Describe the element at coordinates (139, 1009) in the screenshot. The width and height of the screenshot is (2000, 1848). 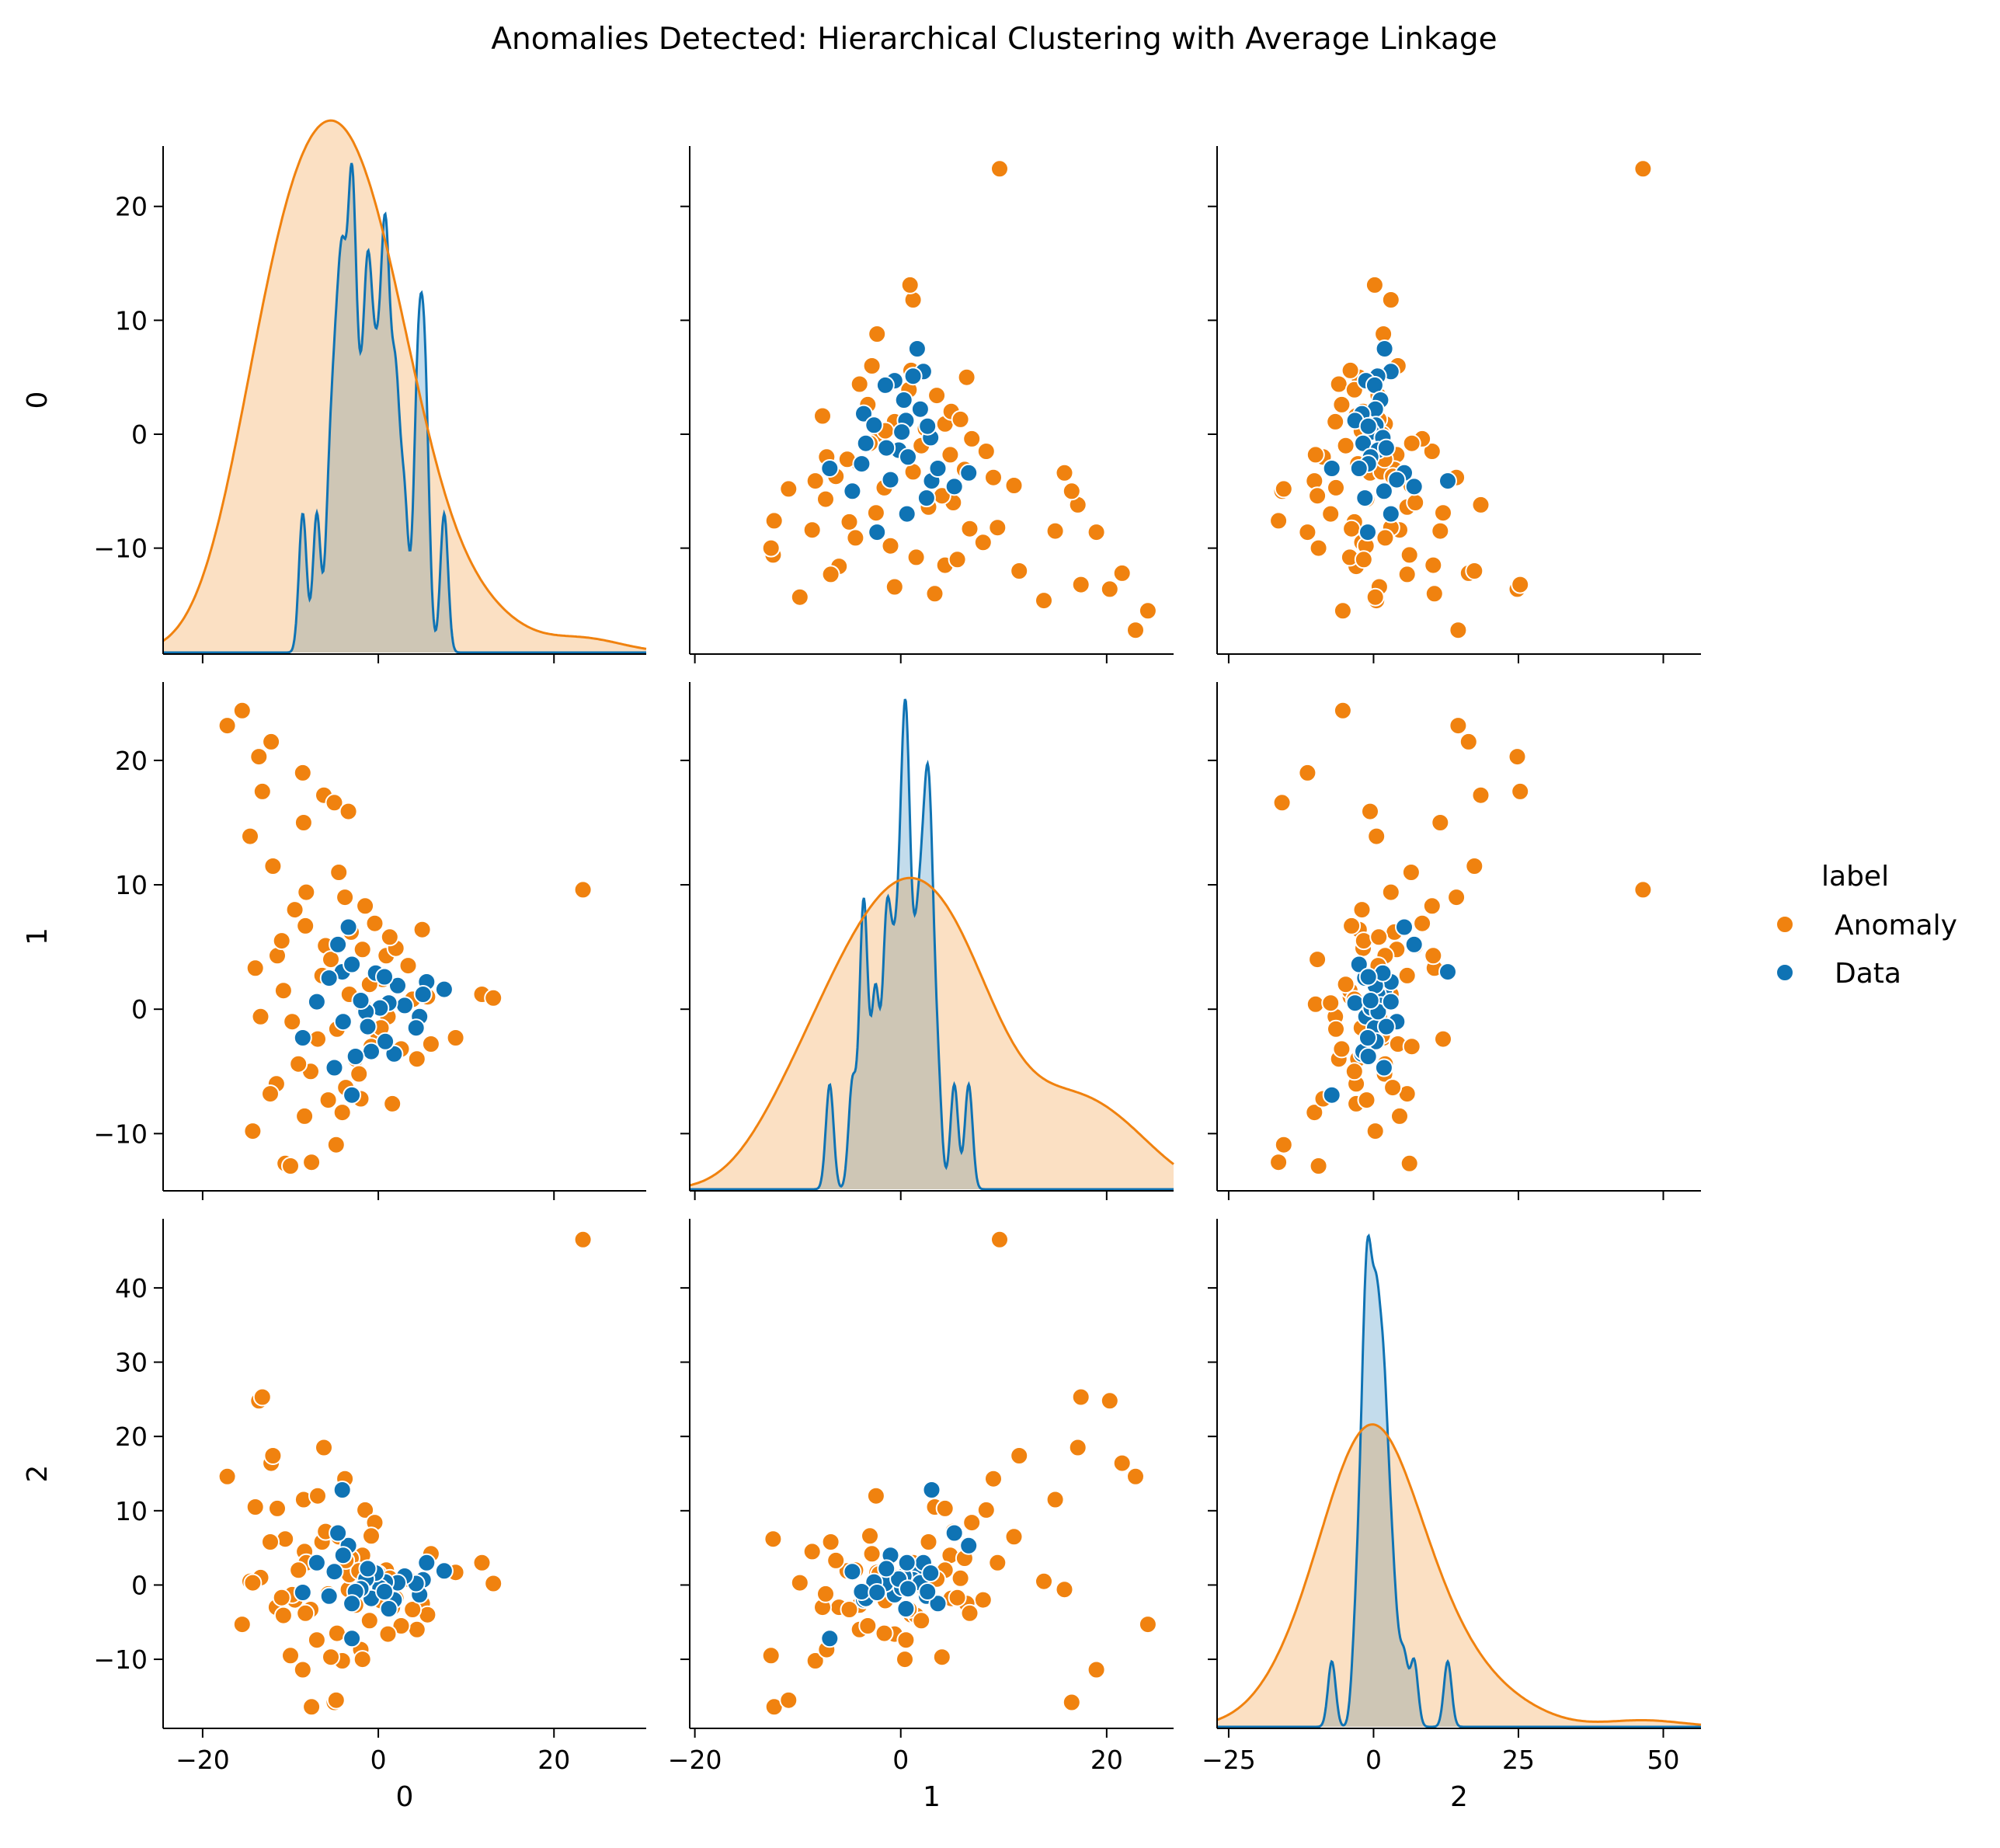
I see `y-tick-label: 0` at that location.